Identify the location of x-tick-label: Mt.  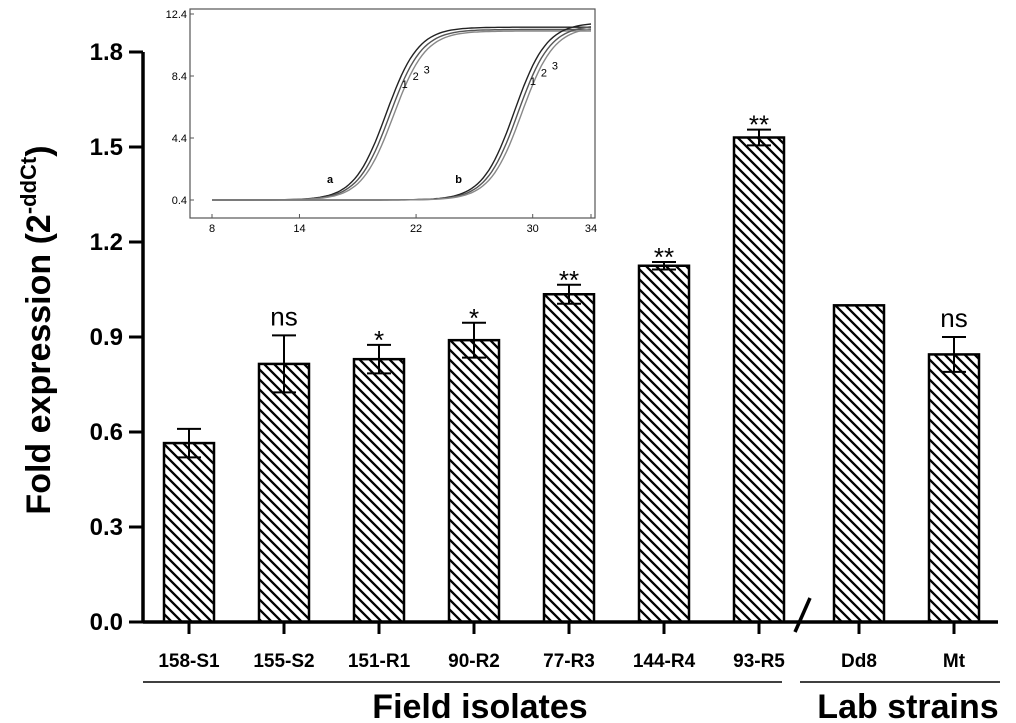
(954, 661).